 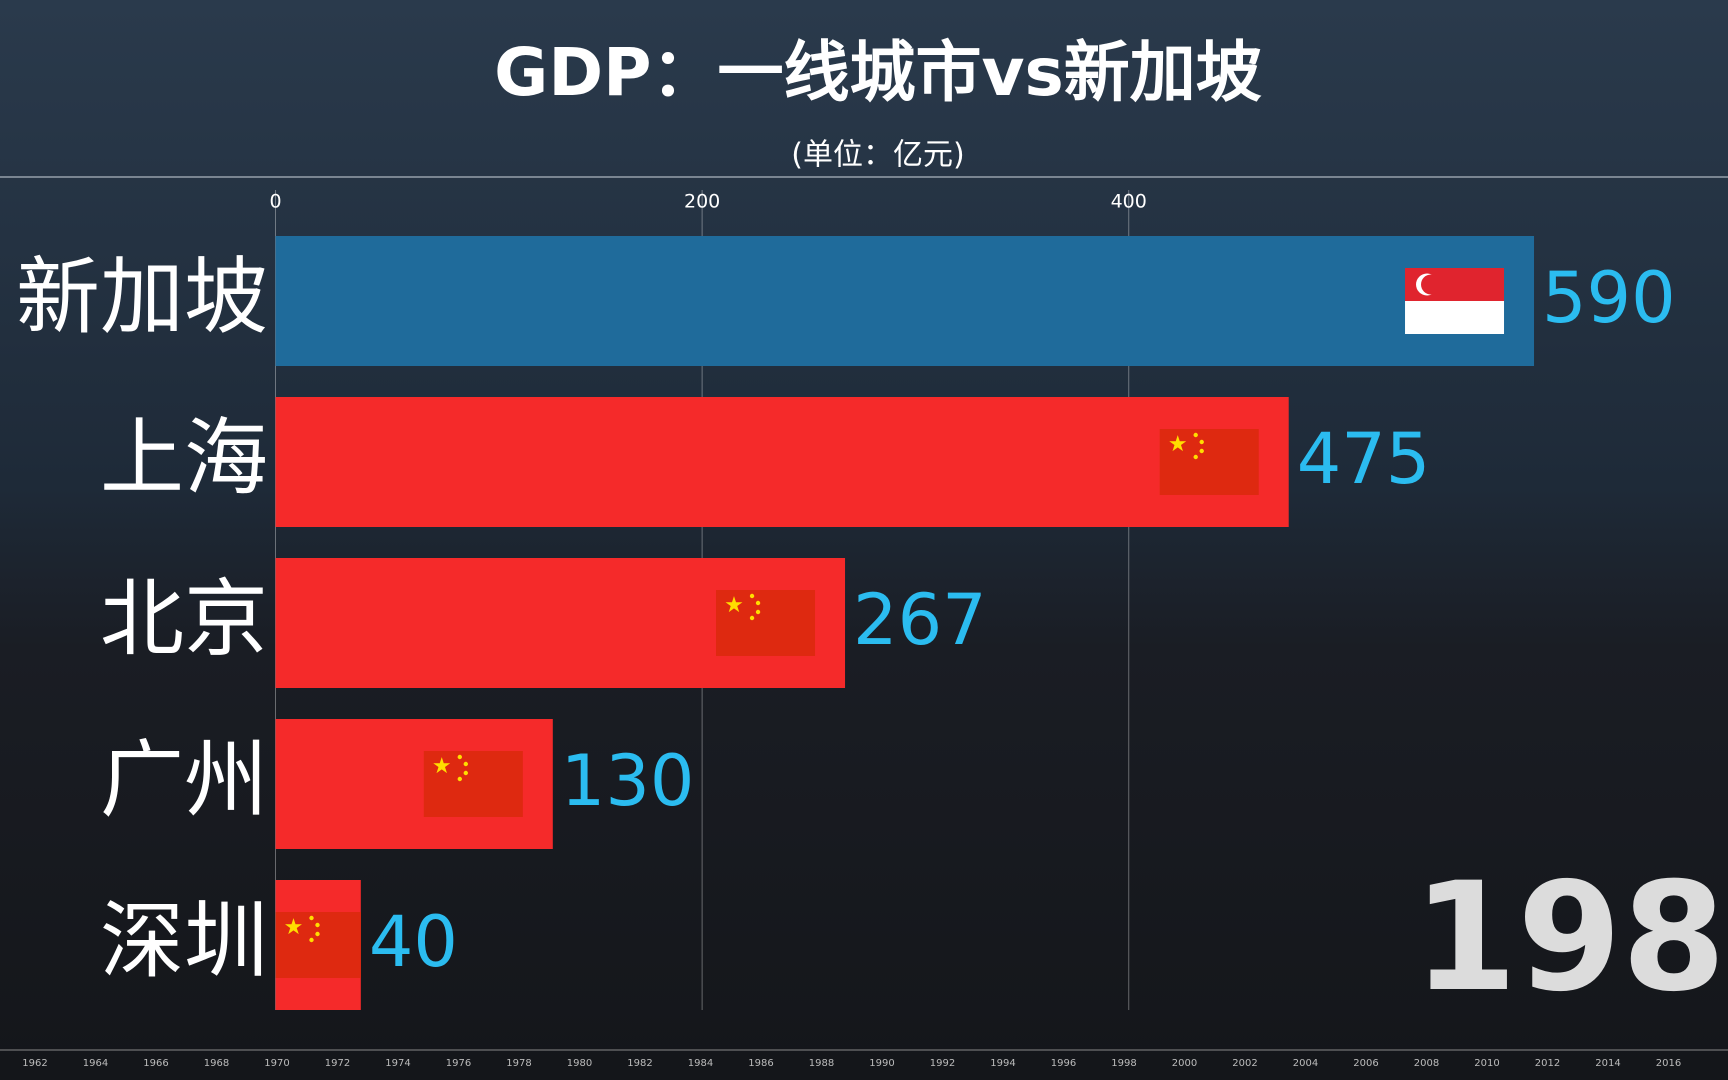 What do you see at coordinates (942, 1063) in the screenshot?
I see `timeline-label: 1992` at bounding box center [942, 1063].